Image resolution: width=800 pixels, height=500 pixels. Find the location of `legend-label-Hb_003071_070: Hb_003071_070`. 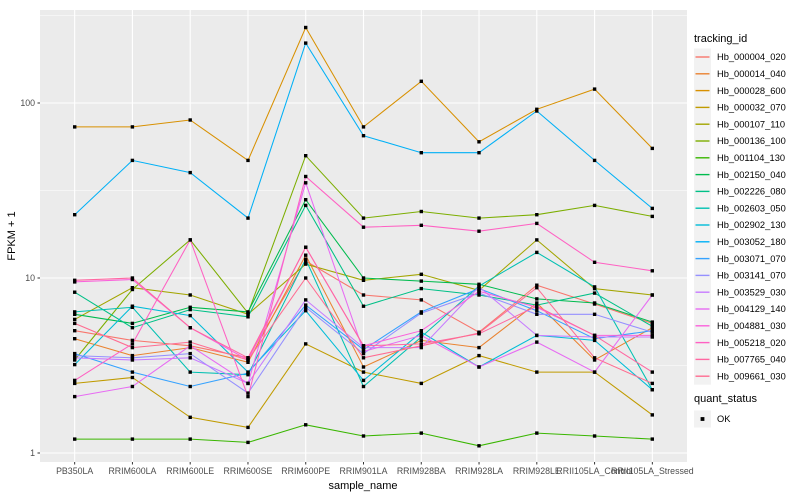

legend-label-Hb_003071_070: Hb_003071_070 is located at coordinates (751, 259).